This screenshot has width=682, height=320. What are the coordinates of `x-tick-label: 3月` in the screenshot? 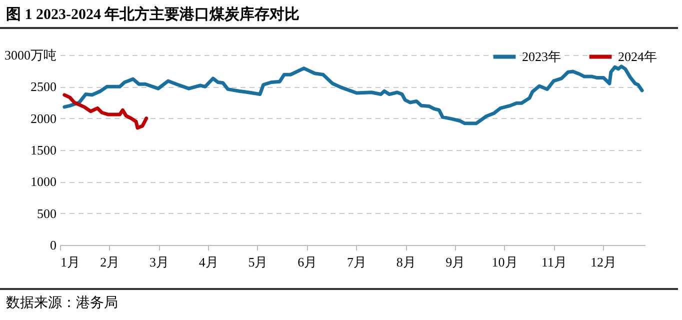 It's located at (159, 262).